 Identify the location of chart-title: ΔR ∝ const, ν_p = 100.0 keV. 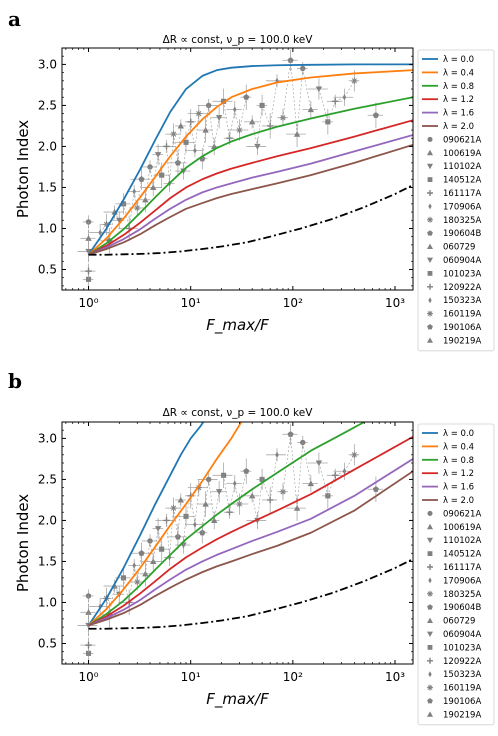
(238, 40).